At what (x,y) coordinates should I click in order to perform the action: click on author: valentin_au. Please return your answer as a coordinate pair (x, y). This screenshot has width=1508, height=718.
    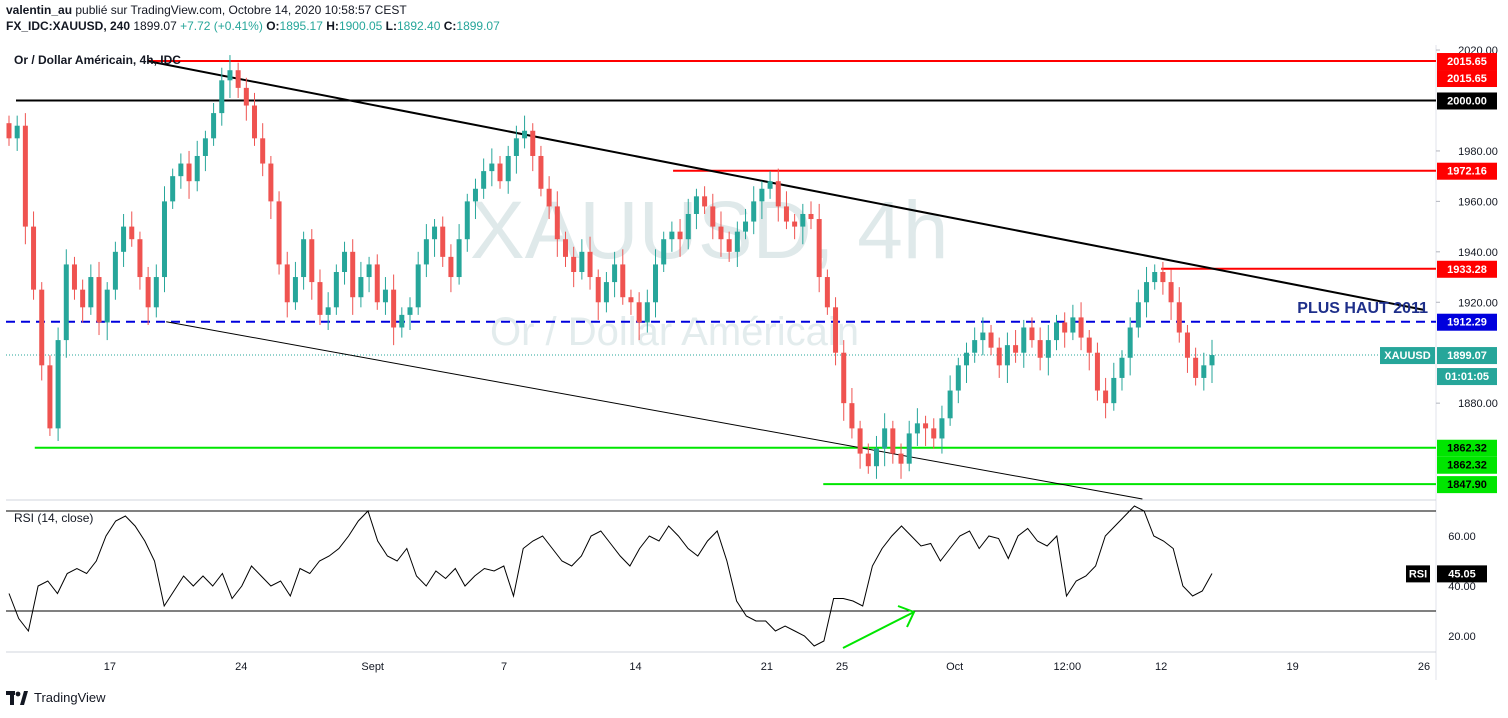
    Looking at the image, I should click on (39, 10).